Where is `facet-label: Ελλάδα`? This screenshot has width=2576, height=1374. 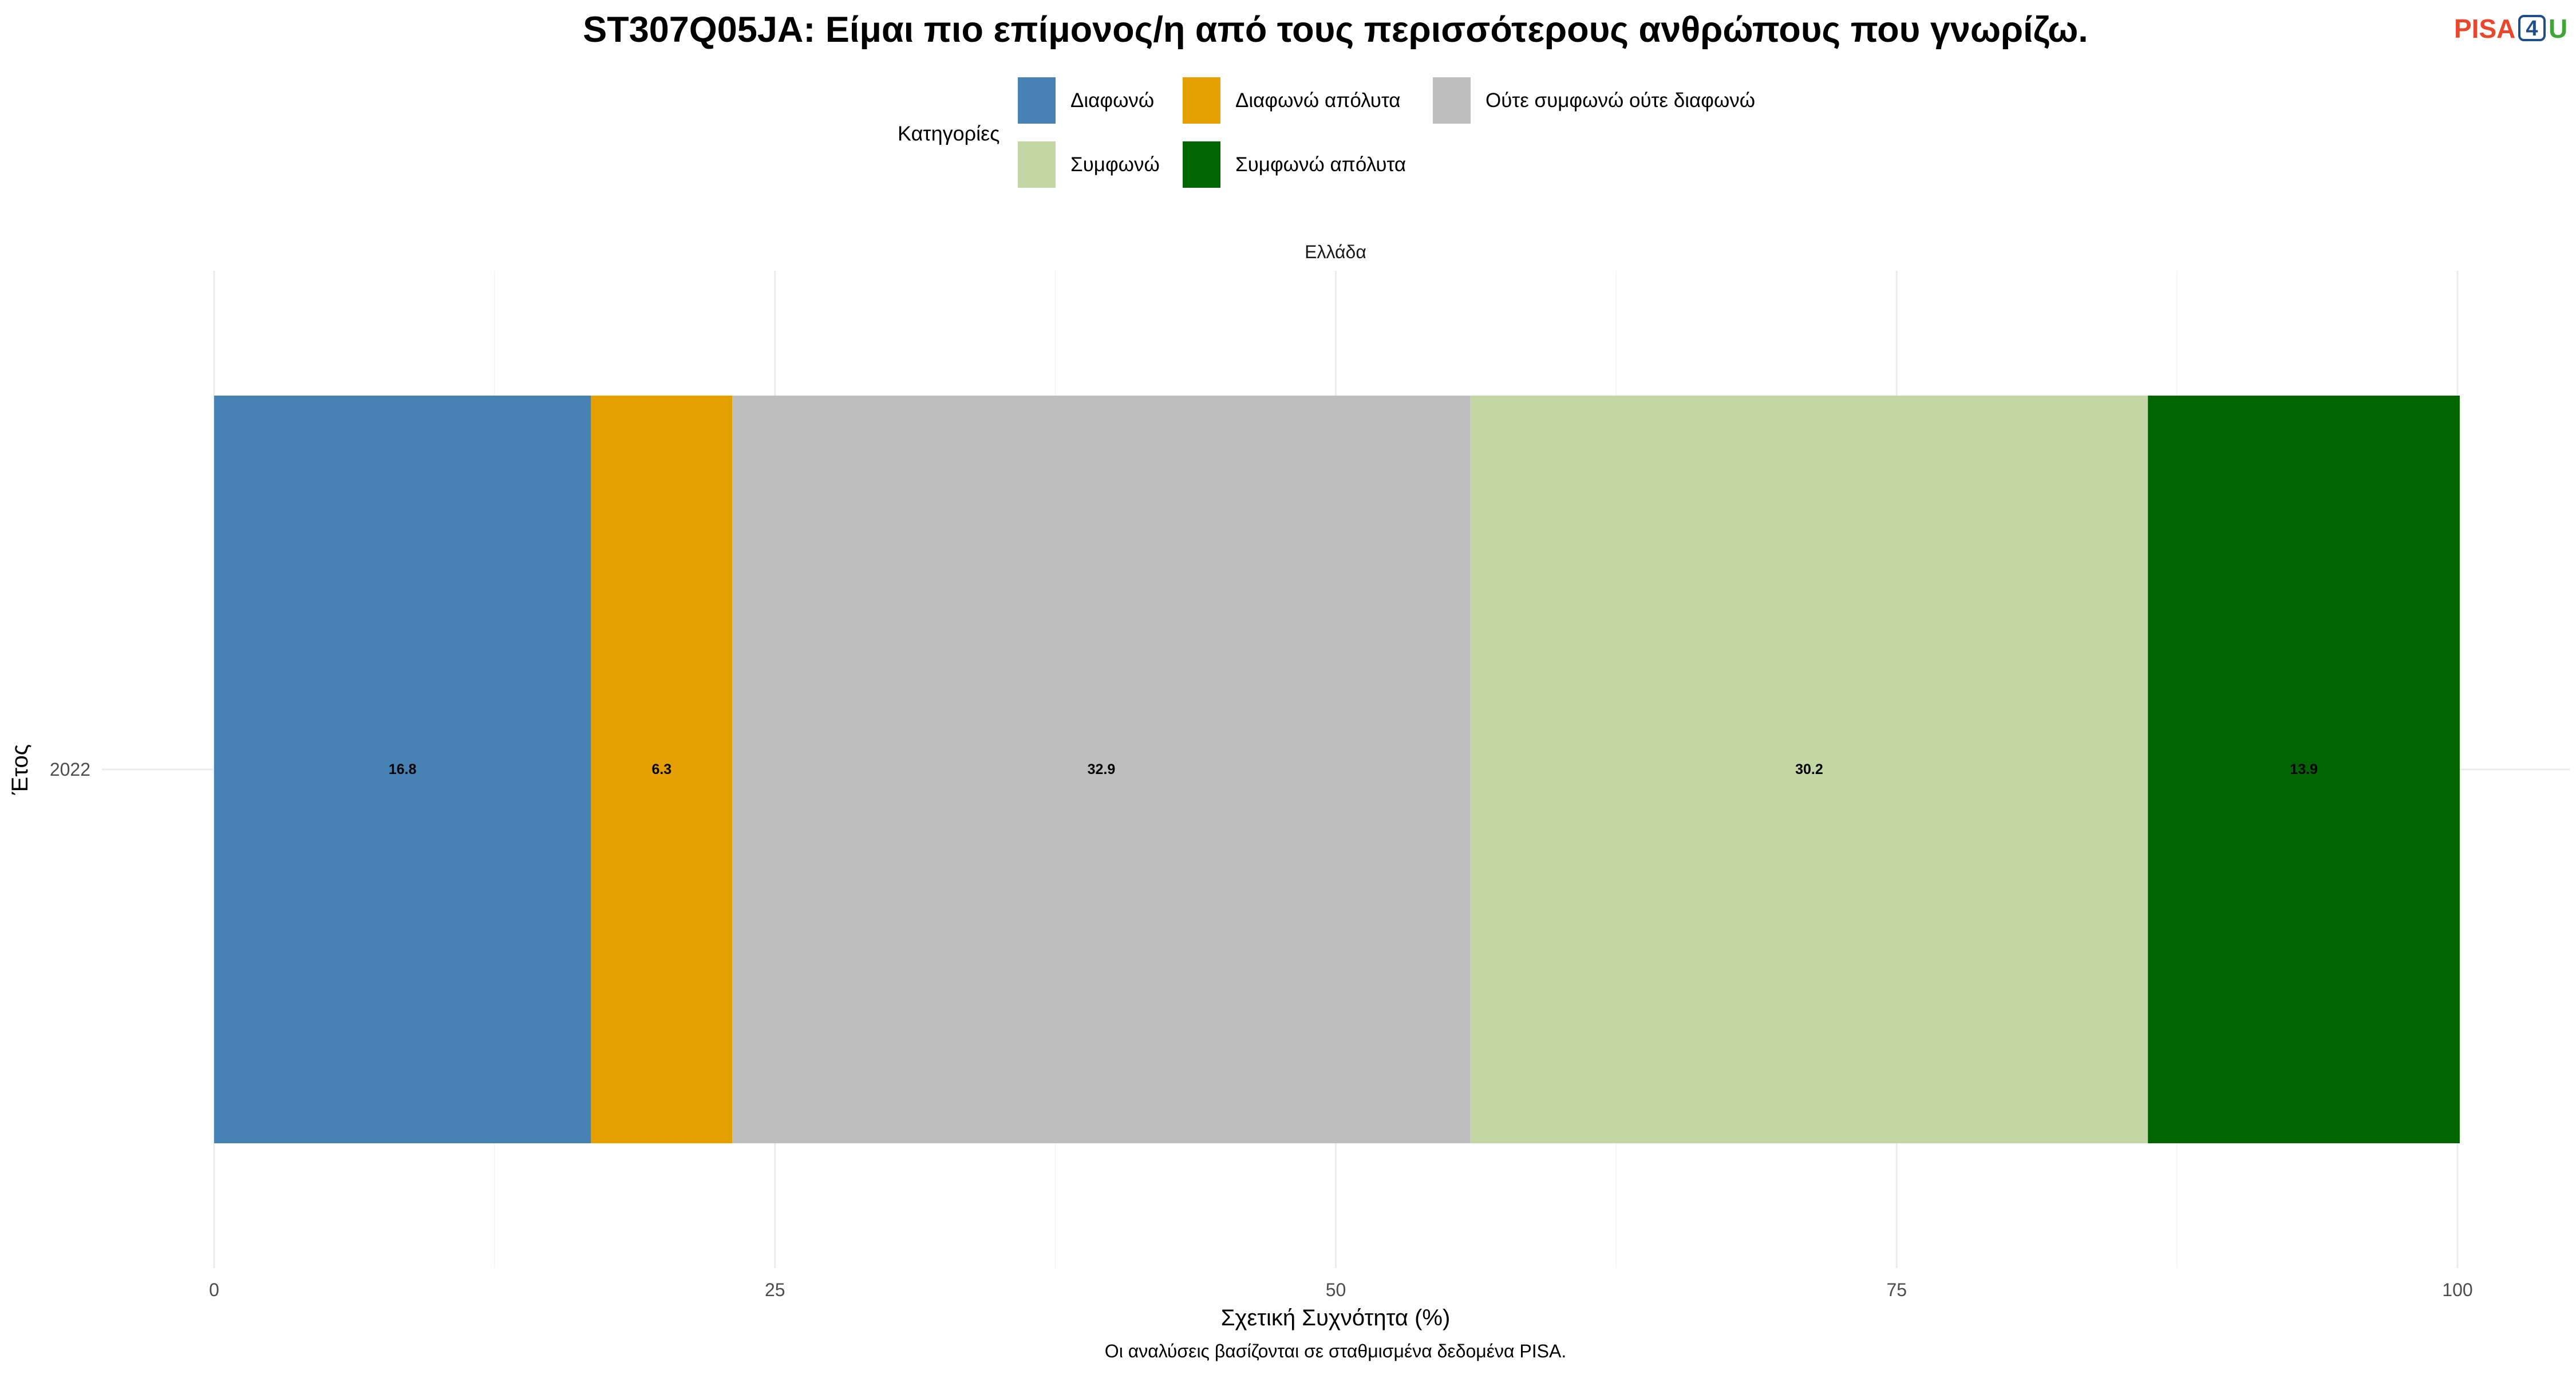
facet-label: Ελλάδα is located at coordinates (1335, 252).